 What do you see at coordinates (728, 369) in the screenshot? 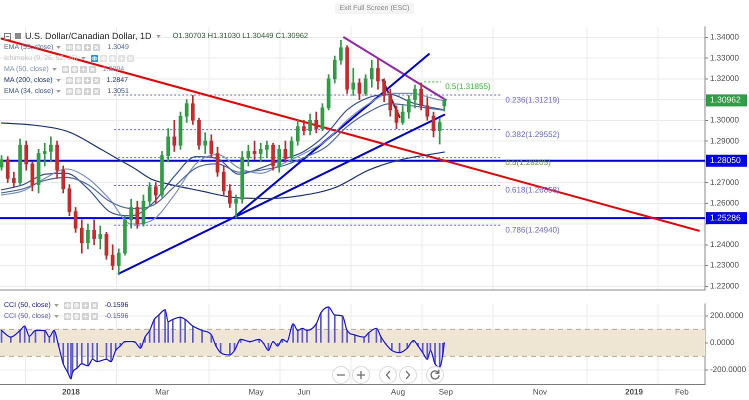
I see `y-tick-label: -200.0000` at bounding box center [728, 369].